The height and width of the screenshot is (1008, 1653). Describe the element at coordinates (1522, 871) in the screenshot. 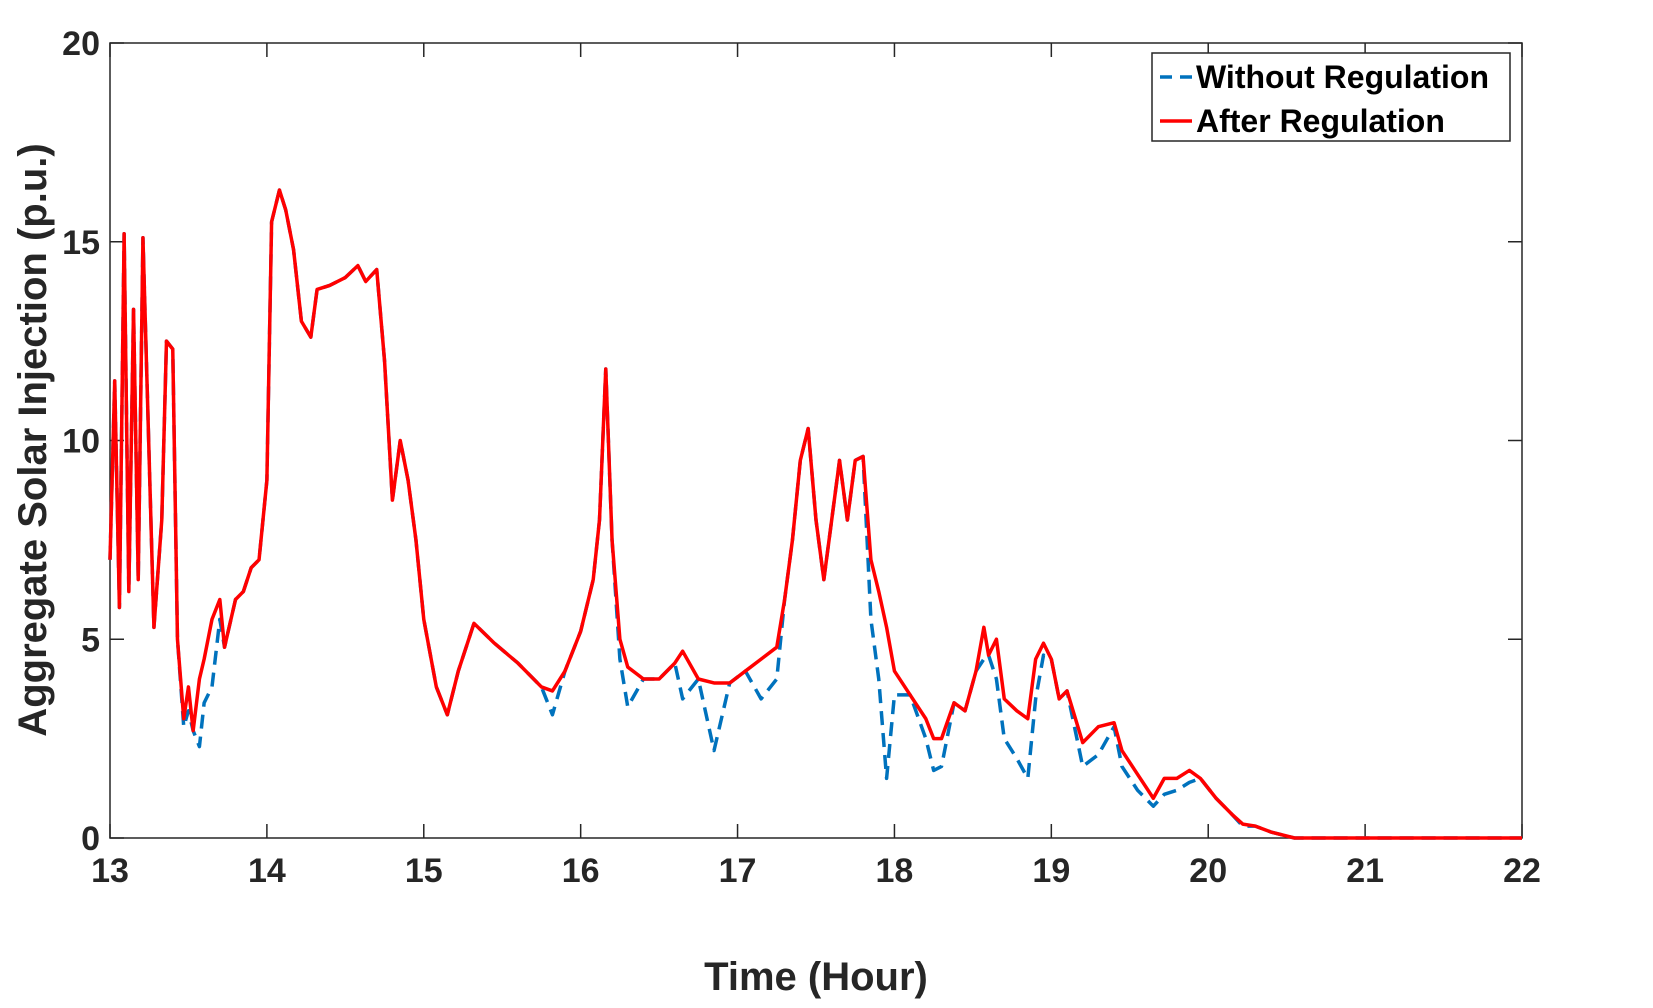

I see `x-tick-label: 22` at that location.